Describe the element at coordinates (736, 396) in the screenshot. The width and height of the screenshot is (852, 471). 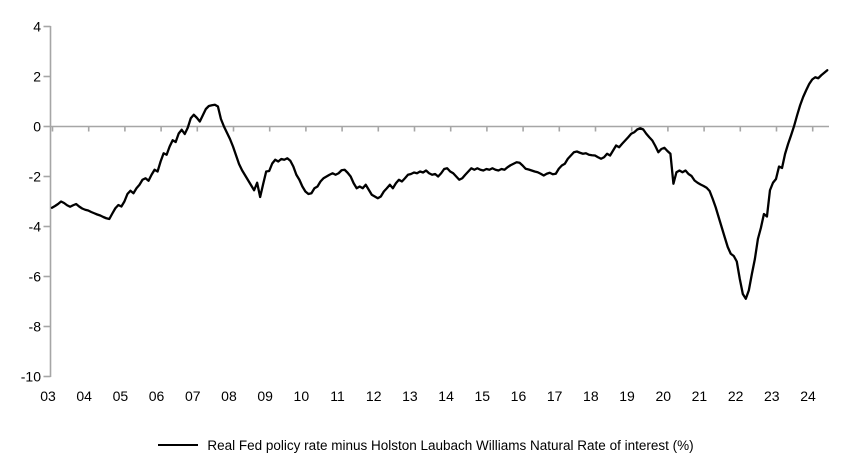
I see `x-axis-tick-label: 22` at that location.